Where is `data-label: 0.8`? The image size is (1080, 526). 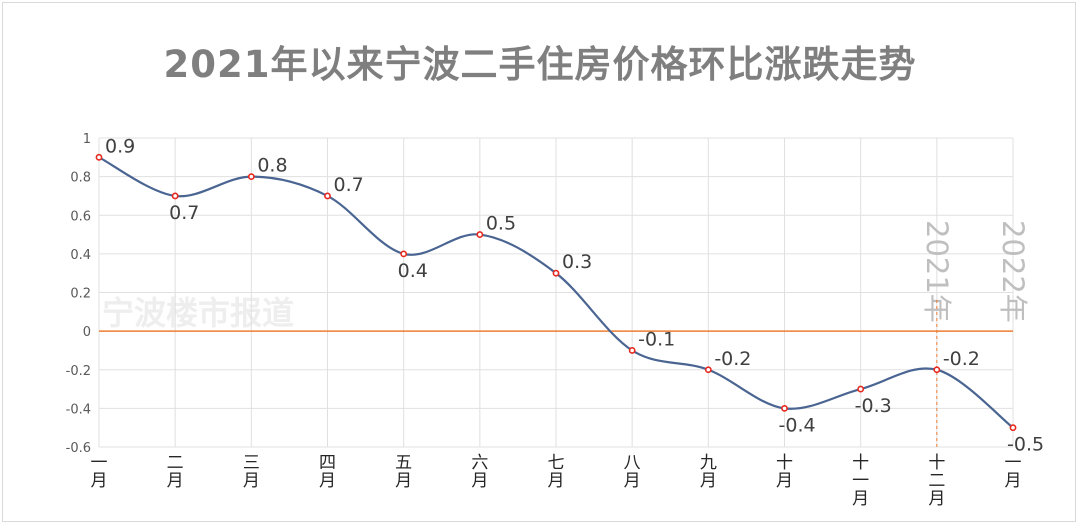
data-label: 0.8 is located at coordinates (272, 166).